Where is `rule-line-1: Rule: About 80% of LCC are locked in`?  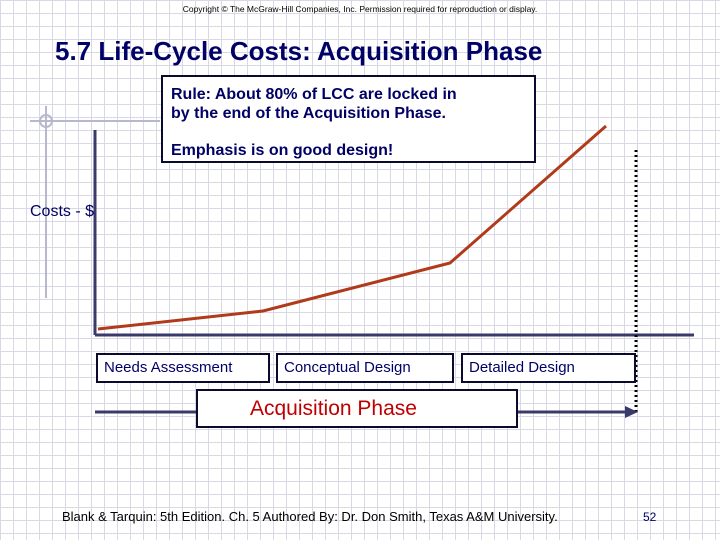
rule-line-1: Rule: About 80% of LCC are locked in is located at coordinates (314, 94).